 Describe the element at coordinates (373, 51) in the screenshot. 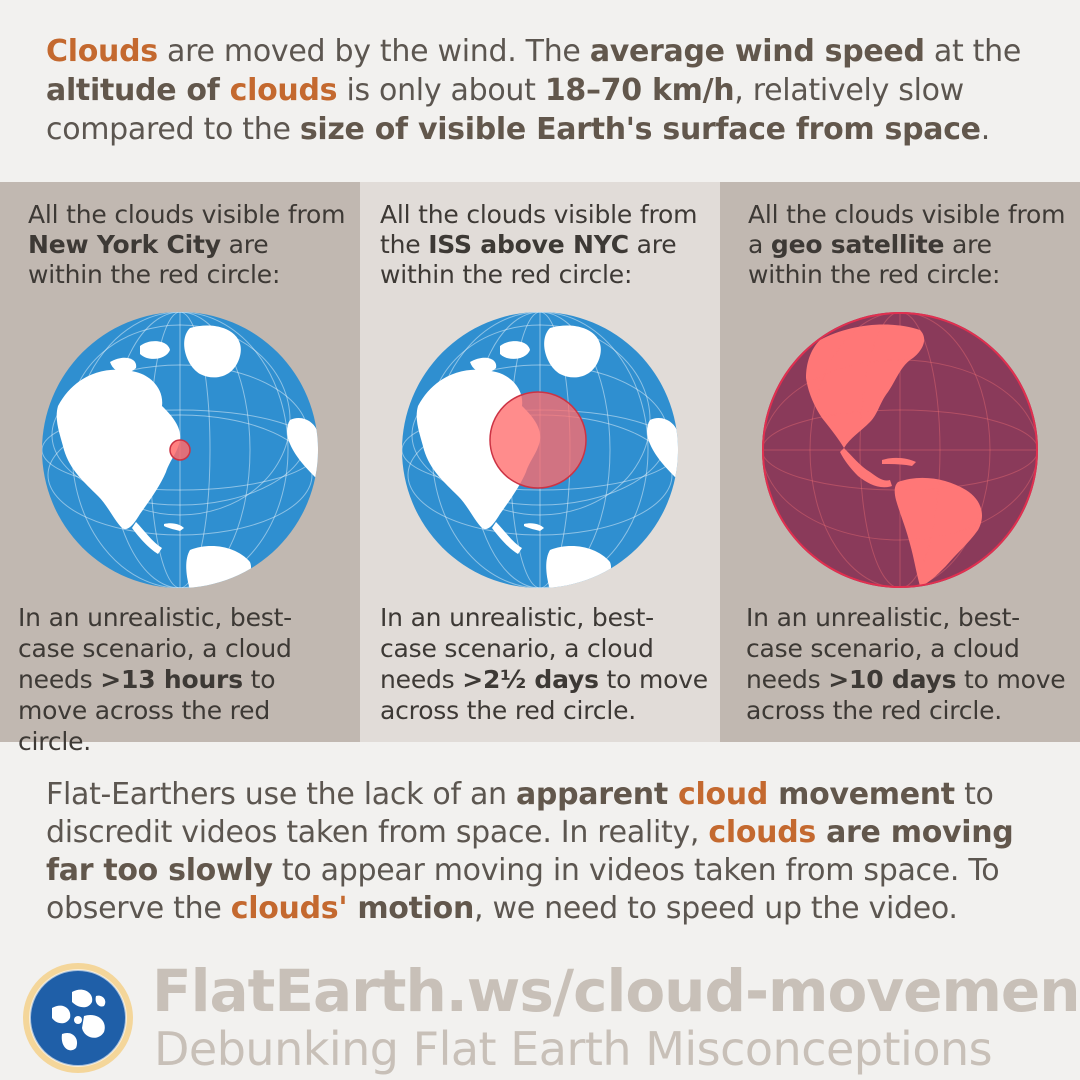

I see `intro-t2: are moved by the wind. The` at that location.